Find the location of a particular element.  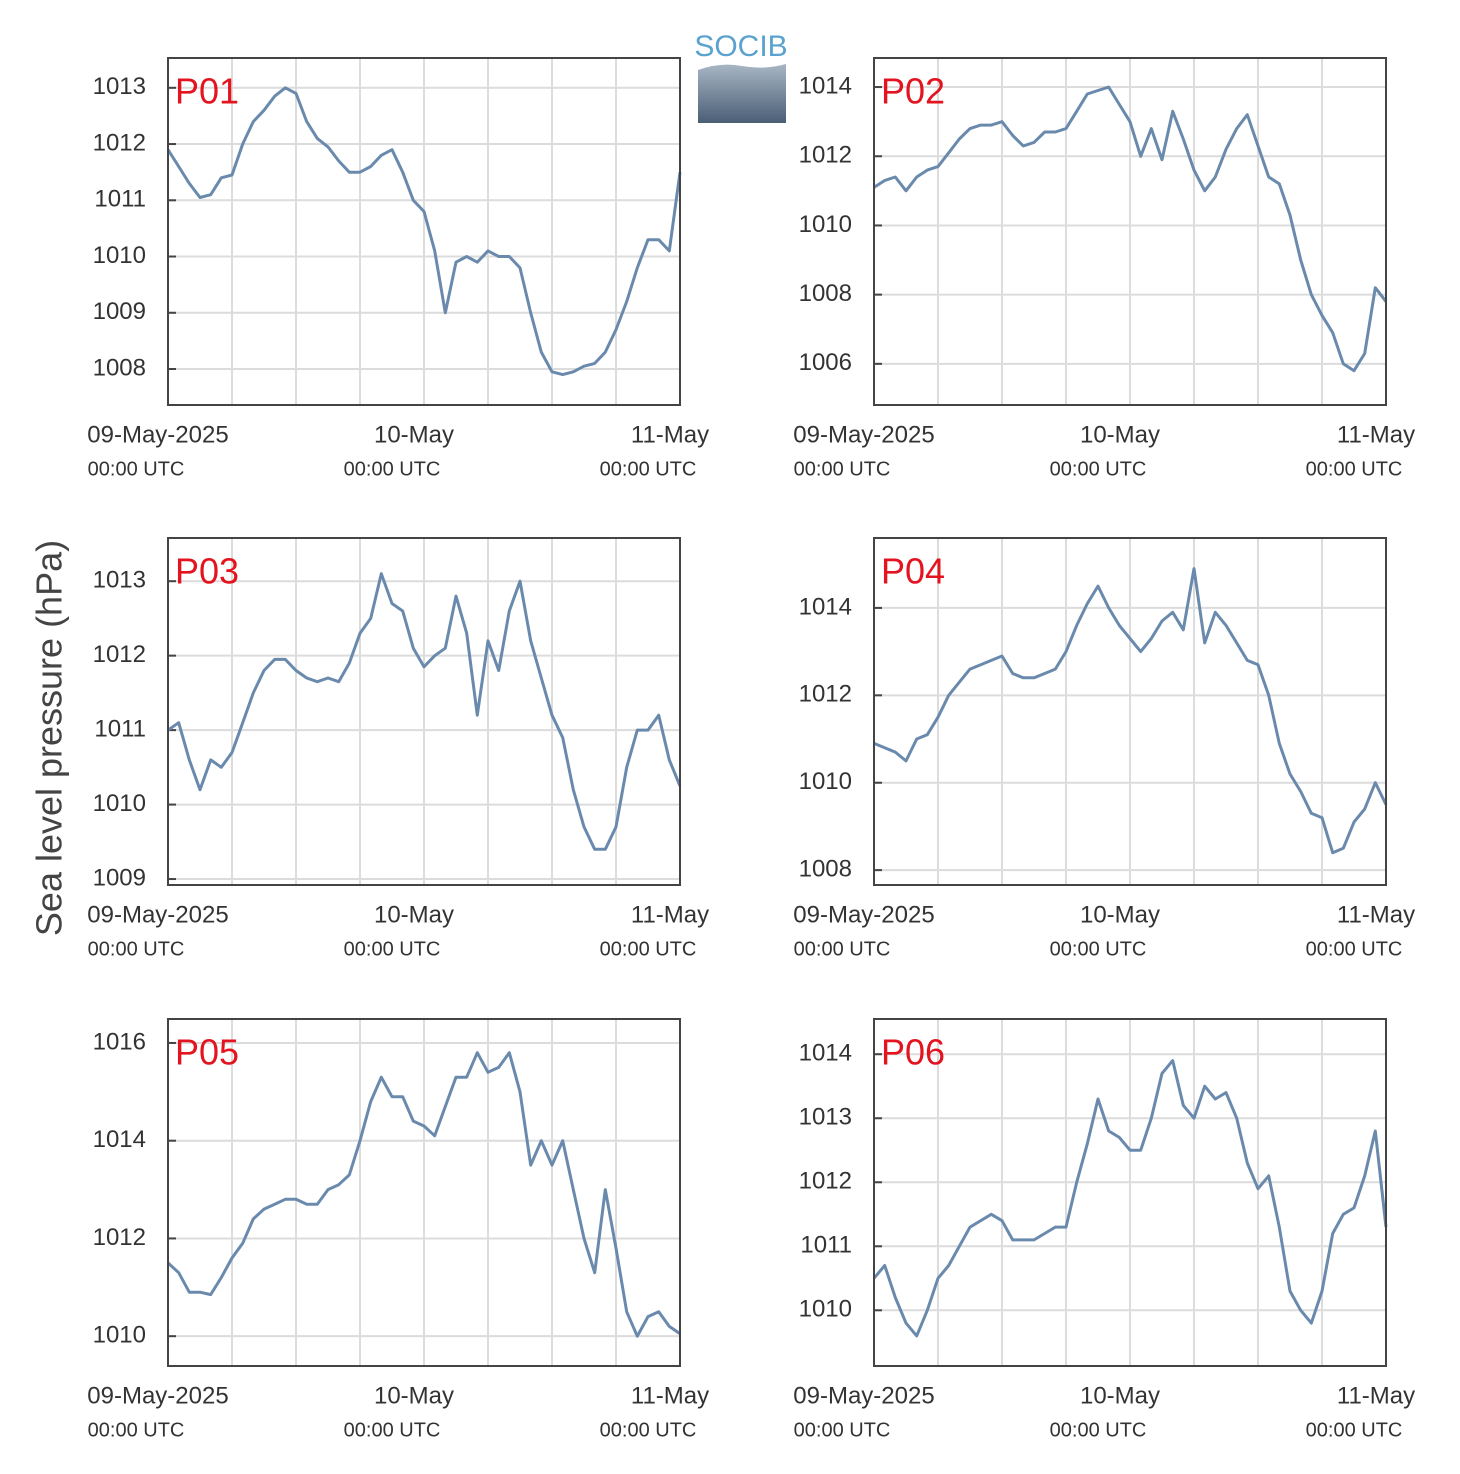

panel-title: P04 is located at coordinates (913, 571).